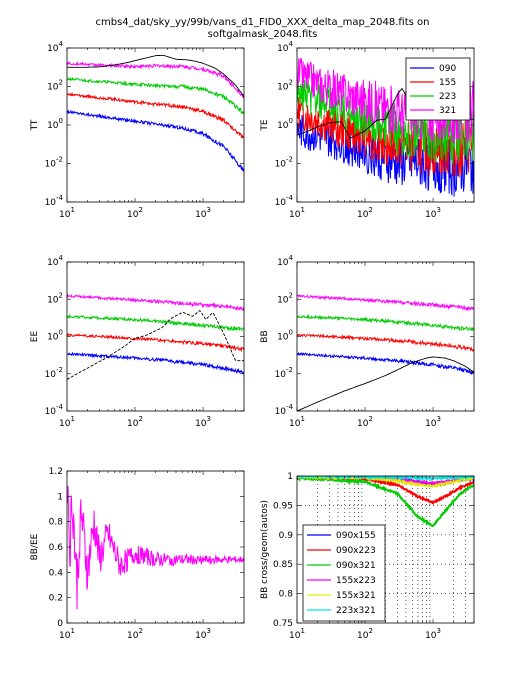 Image resolution: width=525 pixels, height=700 pixels. Describe the element at coordinates (283, 506) in the screenshot. I see `y-tick-label: 0.95` at that location.